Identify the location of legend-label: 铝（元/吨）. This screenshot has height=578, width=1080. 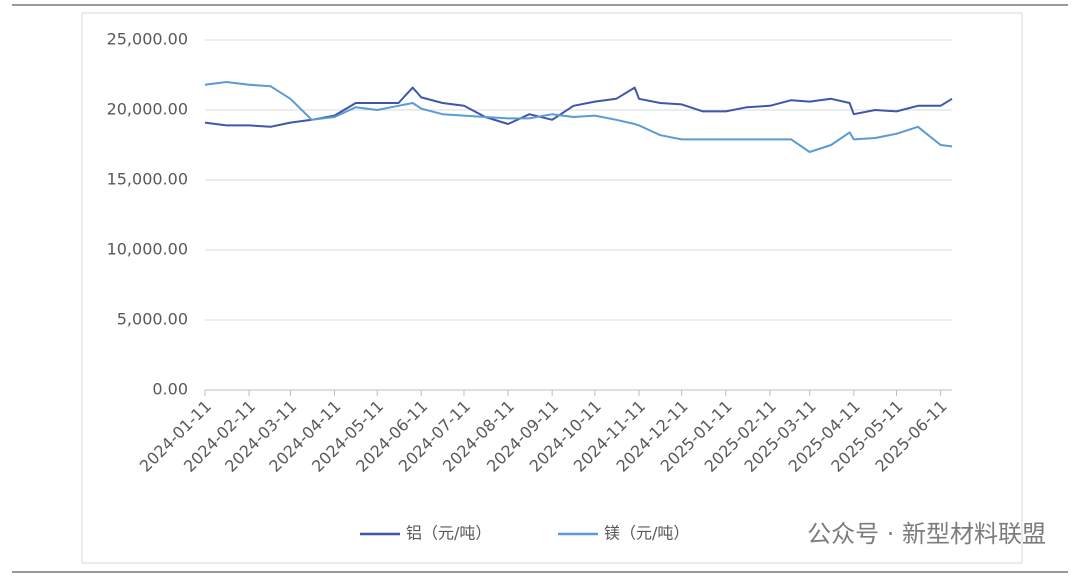
(448, 533).